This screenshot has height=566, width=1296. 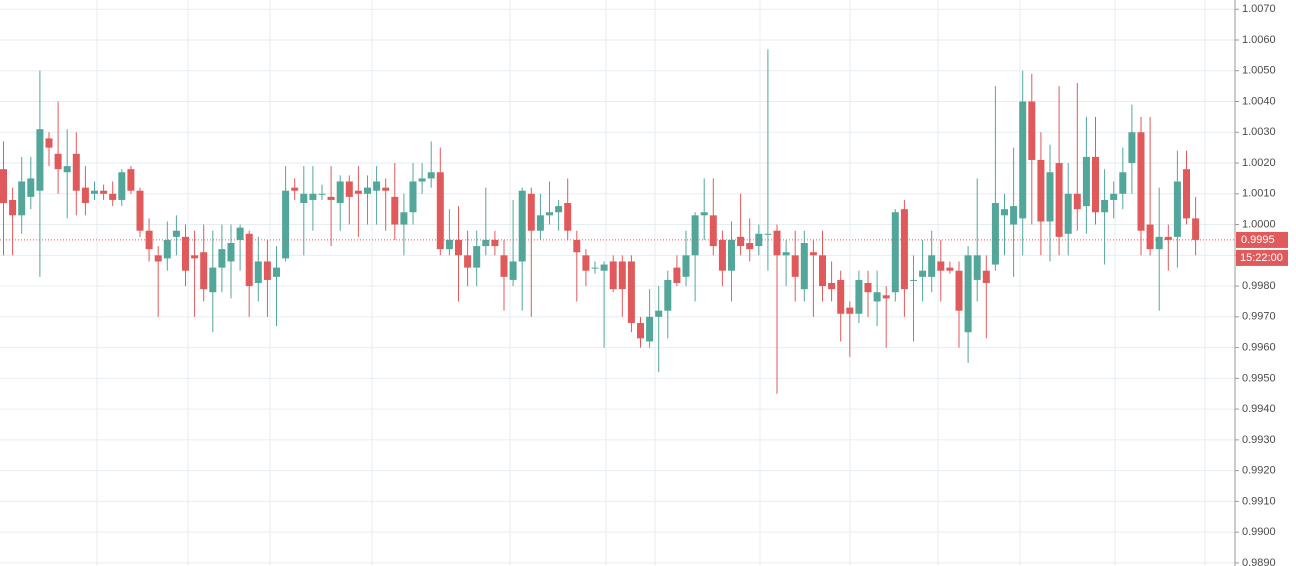 I want to click on y-tick-label: 1.0030, so click(x=1259, y=132).